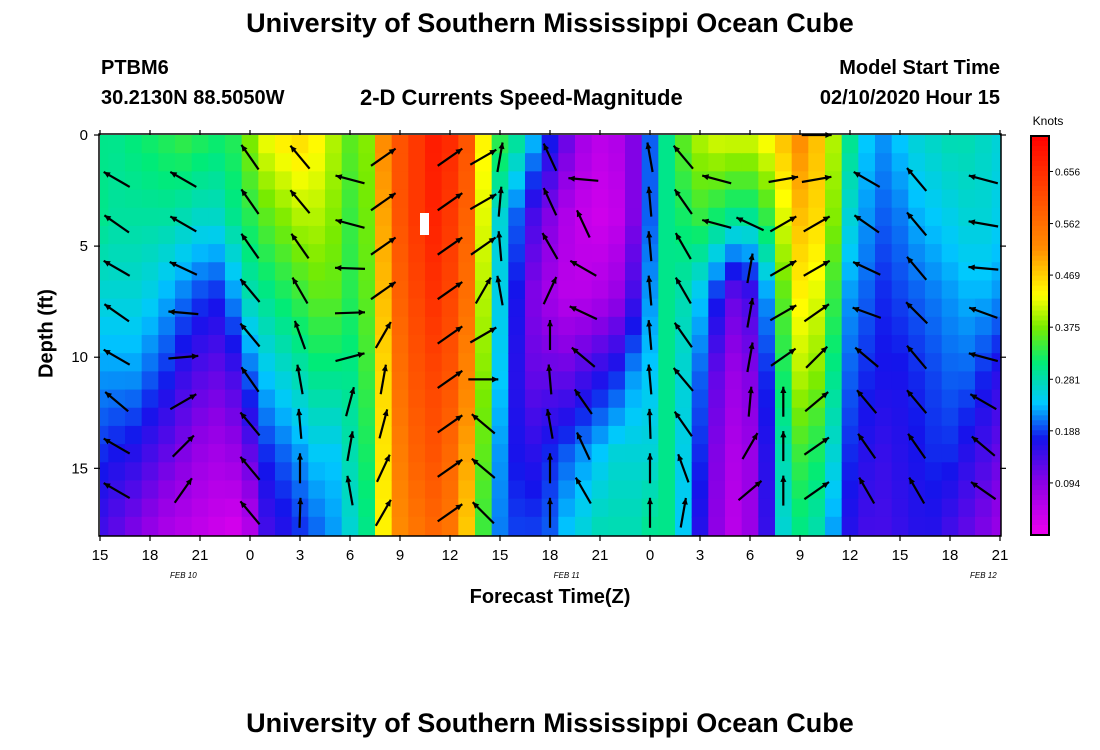 The height and width of the screenshot is (750, 1100). I want to click on y-tick-label: 0, so click(84, 135).